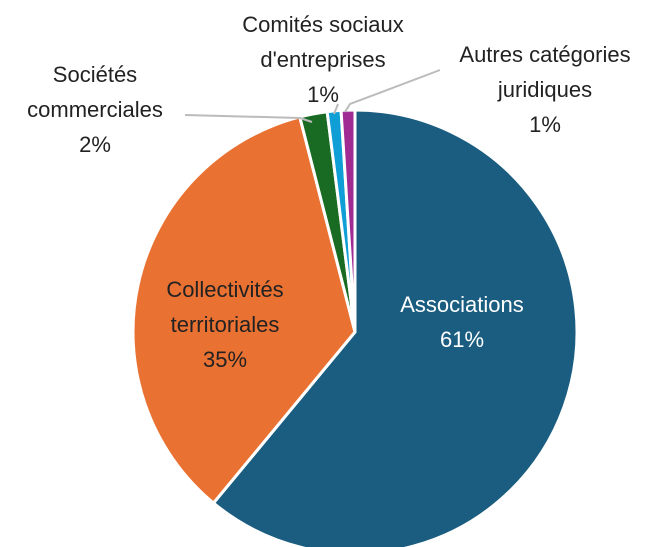 Image resolution: width=657 pixels, height=547 pixels. Describe the element at coordinates (225, 307) in the screenshot. I see `category-name: Collectivités territoriales` at that location.